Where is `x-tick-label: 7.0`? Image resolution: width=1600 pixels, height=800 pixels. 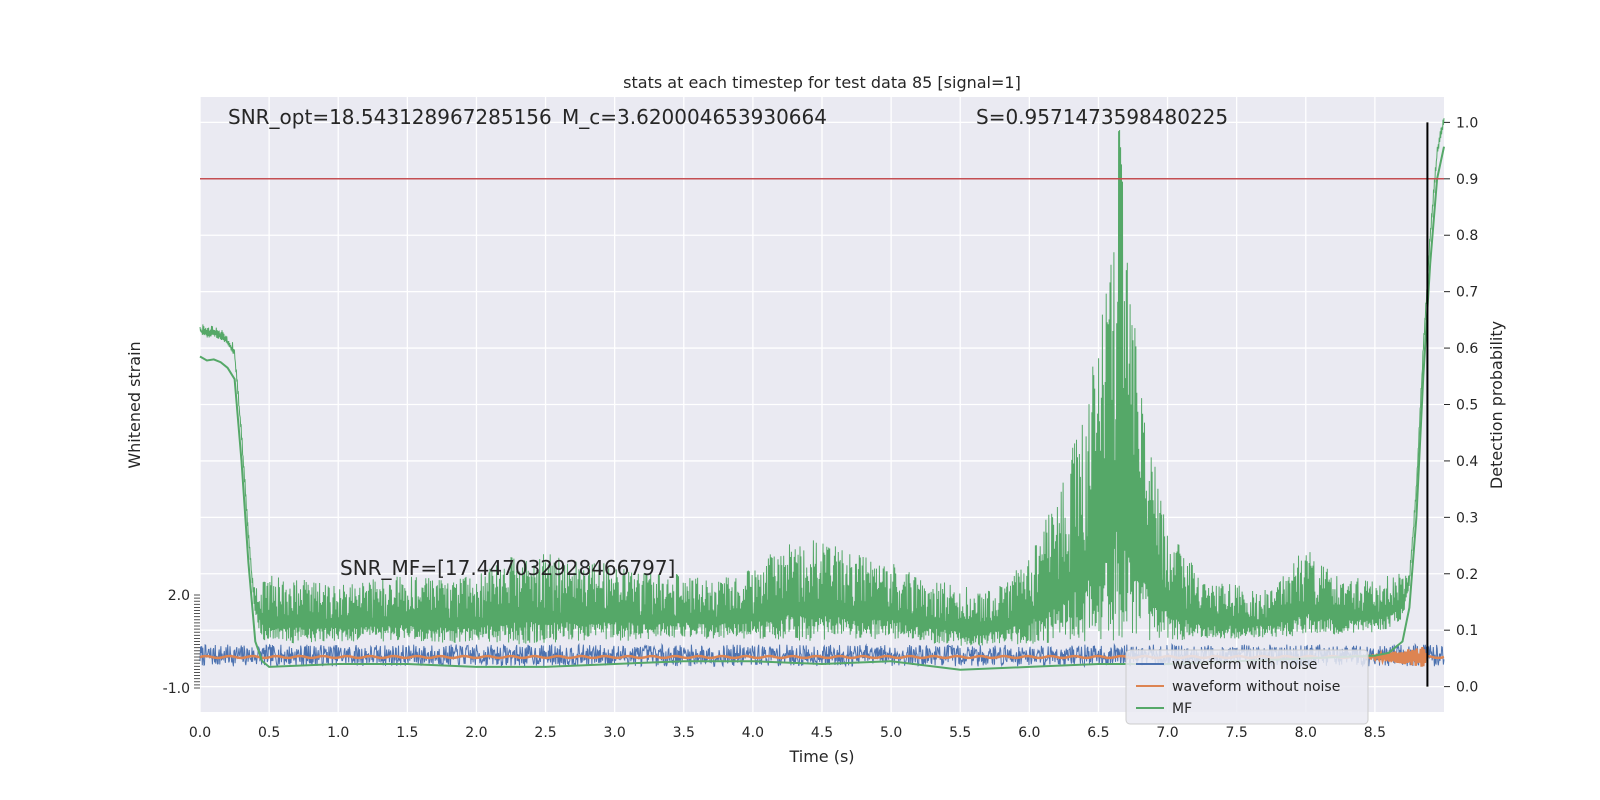
x-tick-label: 7.0 is located at coordinates (1167, 733).